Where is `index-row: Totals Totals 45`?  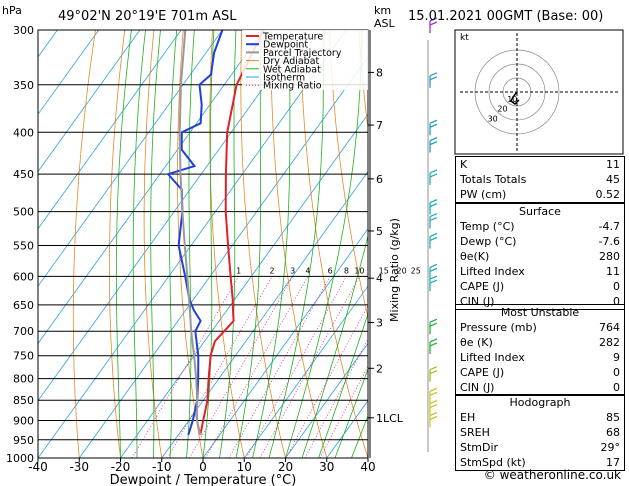 index-row: Totals Totals 45 is located at coordinates (540, 179).